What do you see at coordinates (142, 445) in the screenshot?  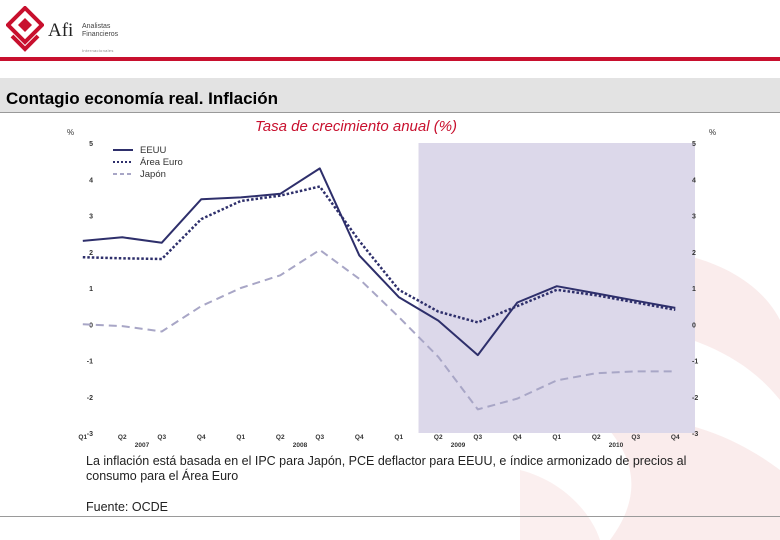 I see `x-year-label: 2007` at bounding box center [142, 445].